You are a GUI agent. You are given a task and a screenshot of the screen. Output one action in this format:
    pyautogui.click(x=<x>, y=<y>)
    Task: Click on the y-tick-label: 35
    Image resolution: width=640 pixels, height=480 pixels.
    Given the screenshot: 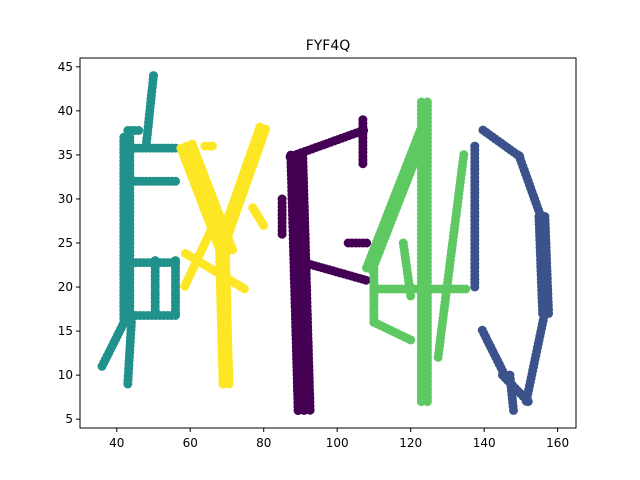 What is the action you would take?
    pyautogui.click(x=65, y=155)
    